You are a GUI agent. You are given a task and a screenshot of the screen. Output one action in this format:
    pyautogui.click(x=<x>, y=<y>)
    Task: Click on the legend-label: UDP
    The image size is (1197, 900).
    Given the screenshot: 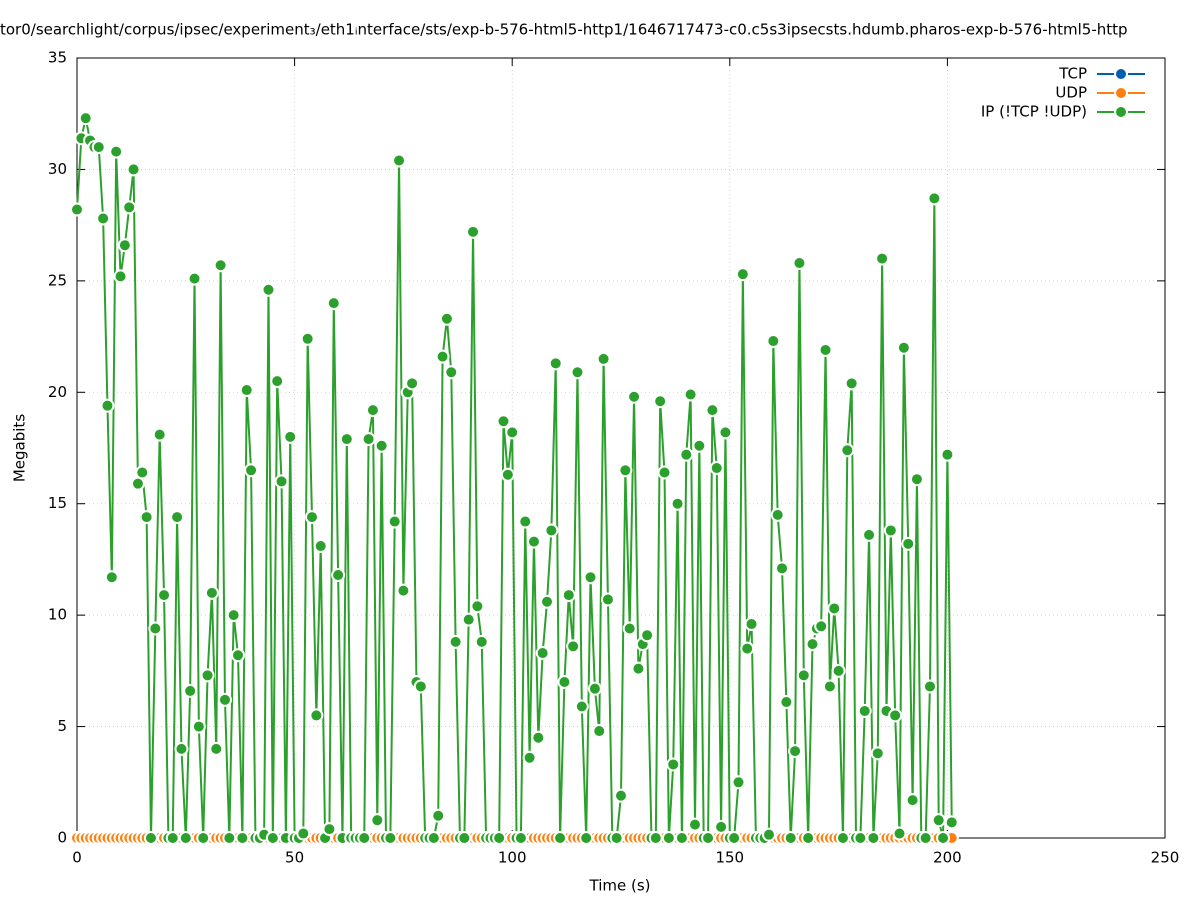 What is the action you would take?
    pyautogui.click(x=1071, y=93)
    